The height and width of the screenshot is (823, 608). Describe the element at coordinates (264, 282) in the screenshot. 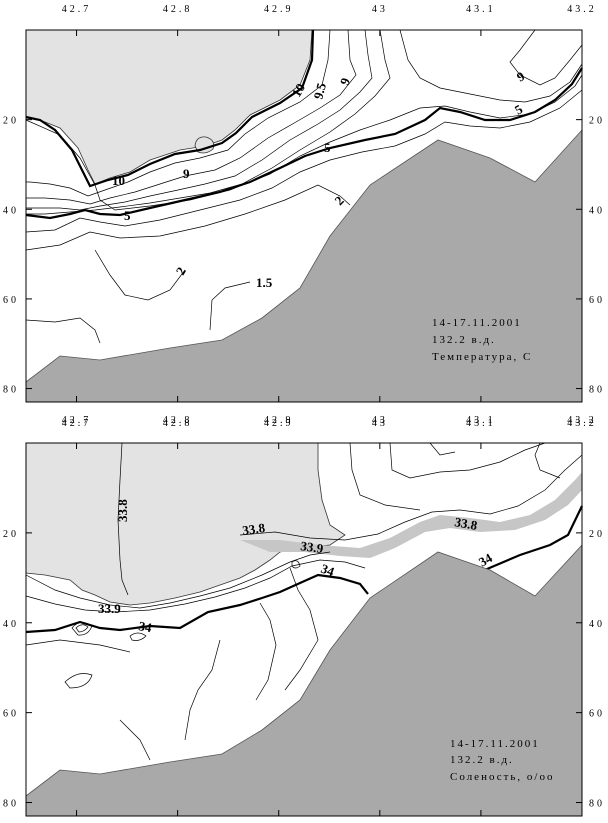

I see `contour-label: 1.5` at that location.